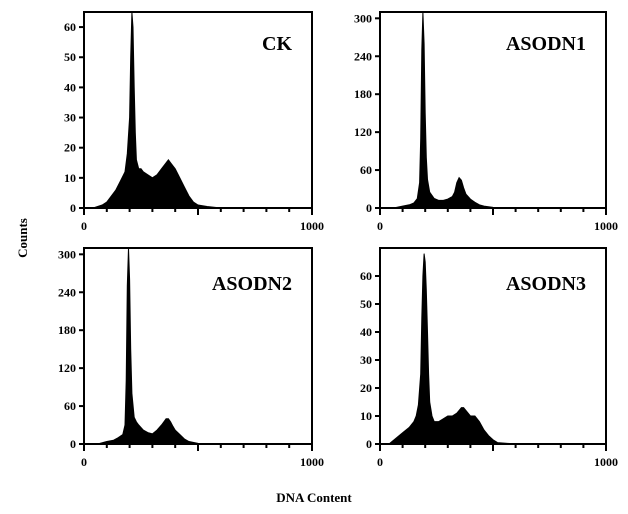 The image size is (628, 514). What do you see at coordinates (546, 44) in the screenshot?
I see `panel-title: ASODN1` at bounding box center [546, 44].